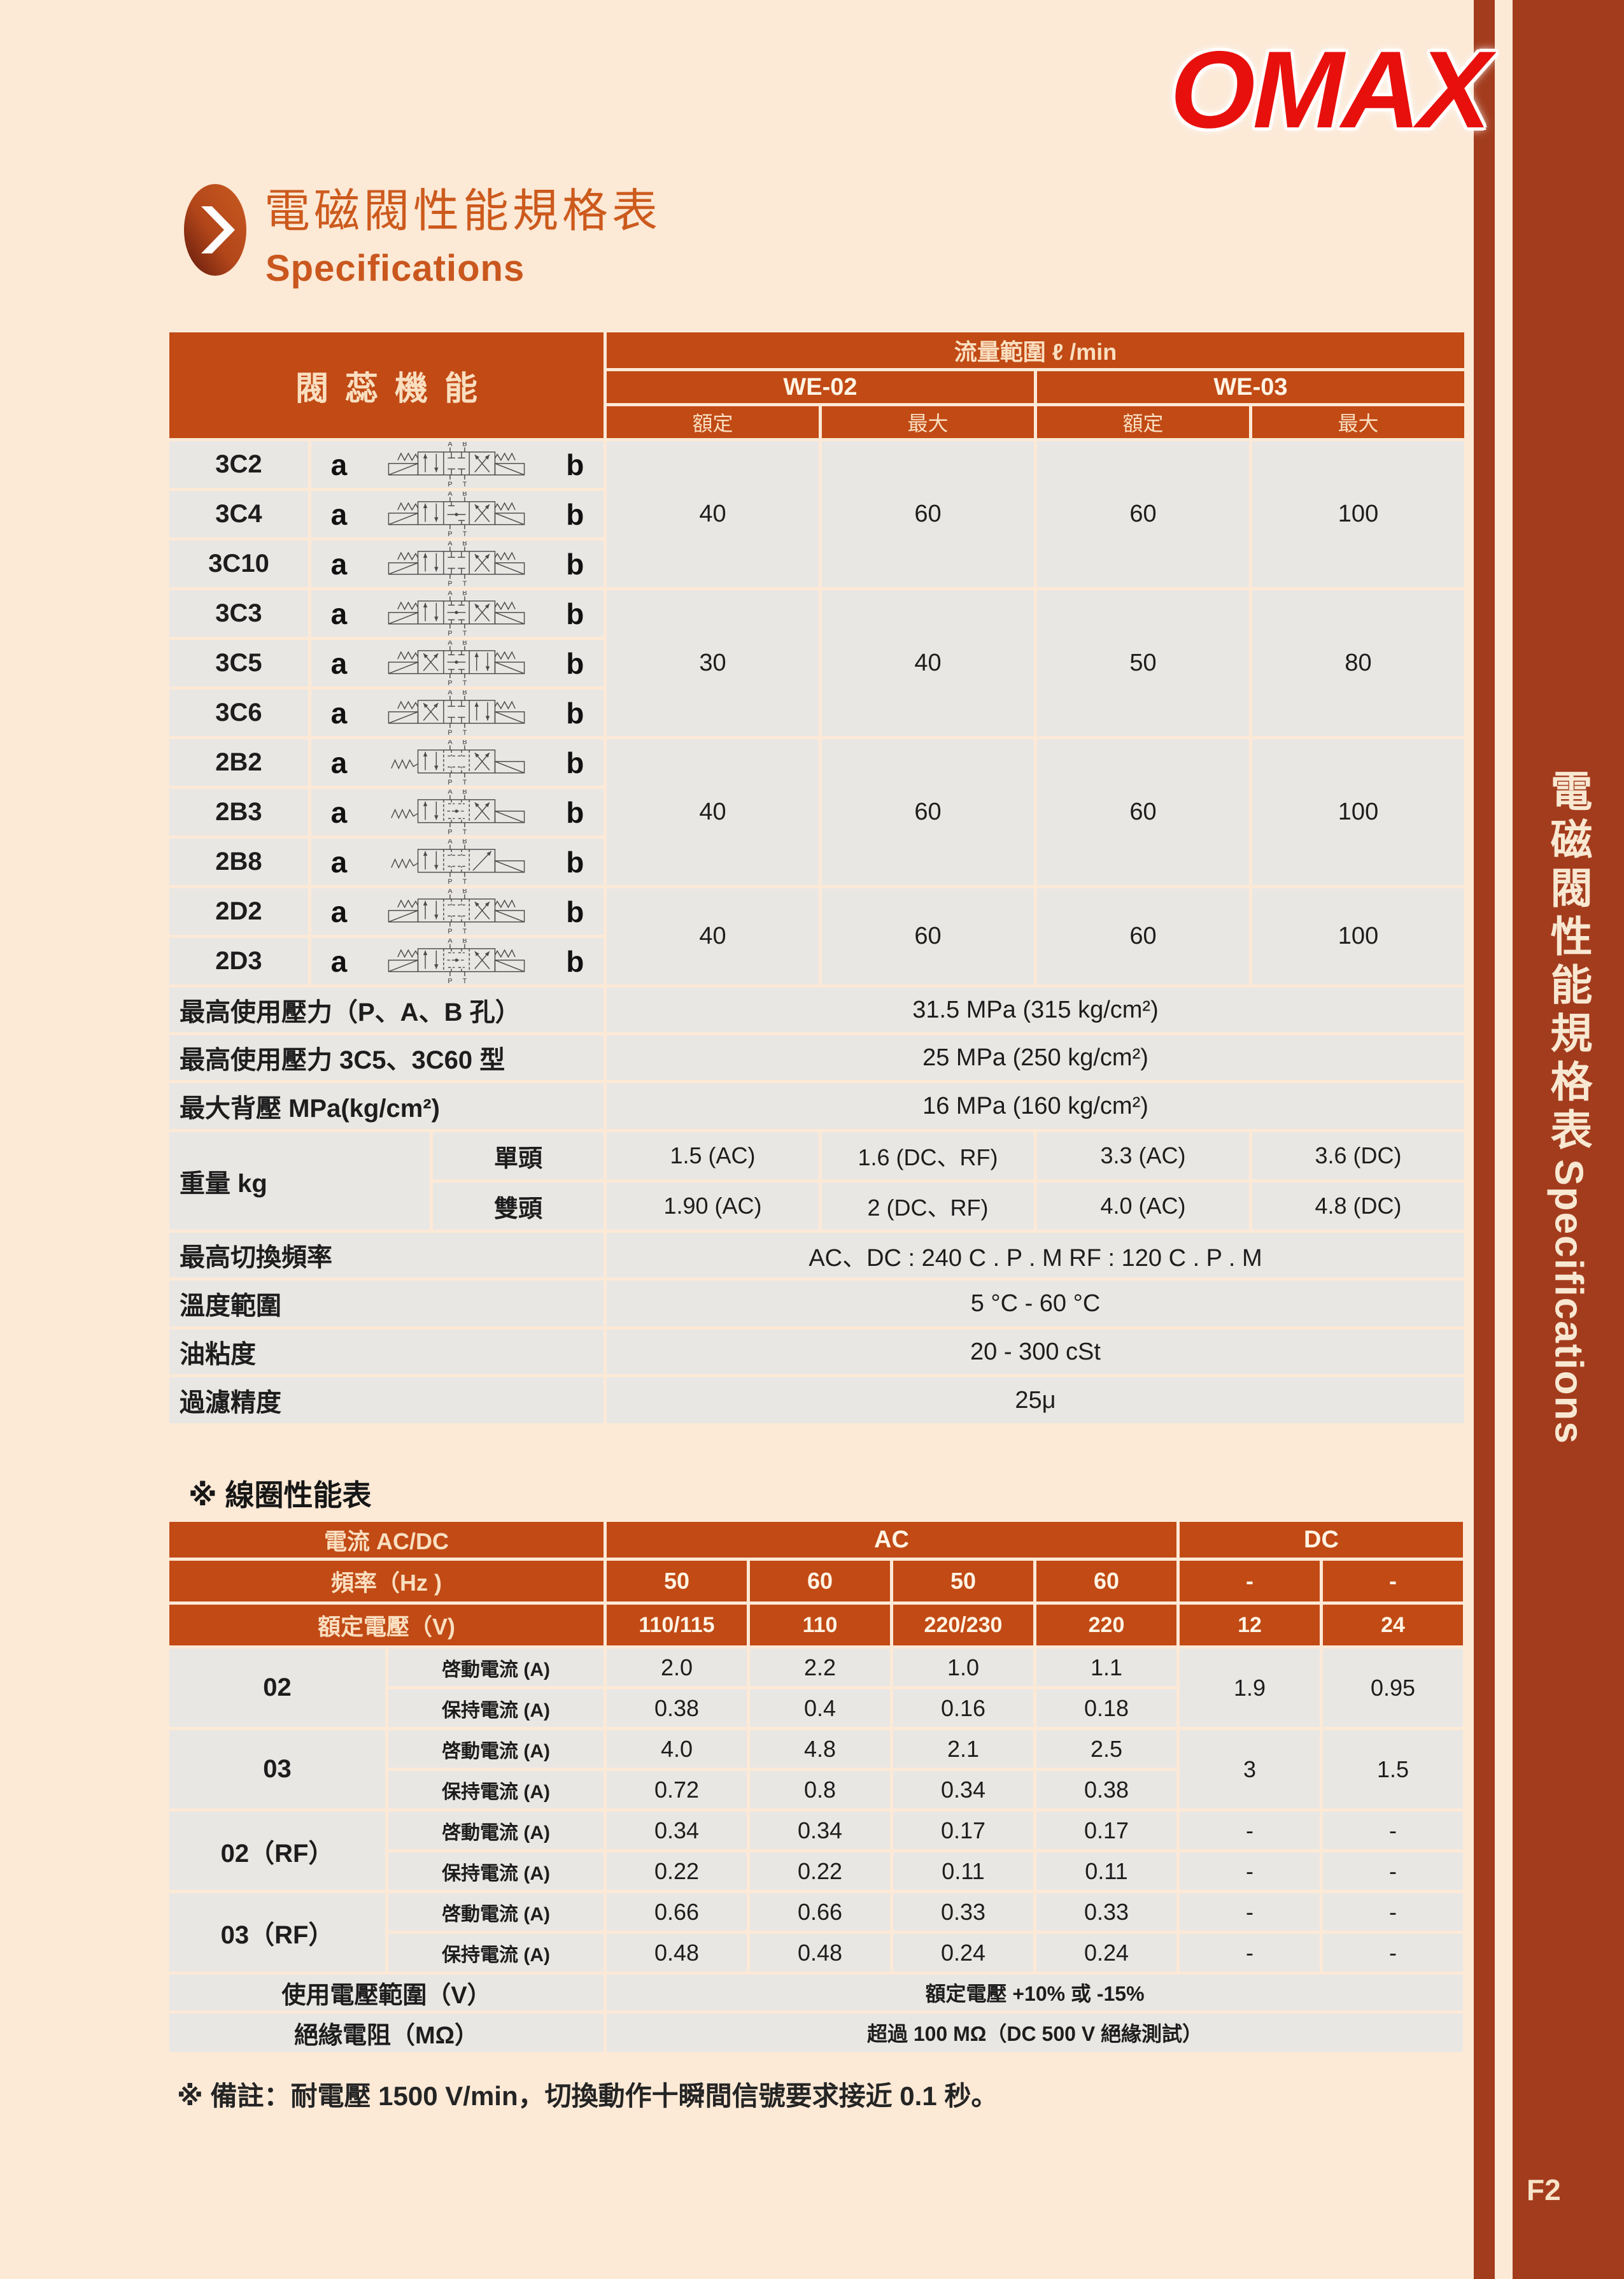 The width and height of the screenshot is (1624, 2279). I want to click on sidebar-title-cjk: 電磁閥性能規格表, so click(1568, 962).